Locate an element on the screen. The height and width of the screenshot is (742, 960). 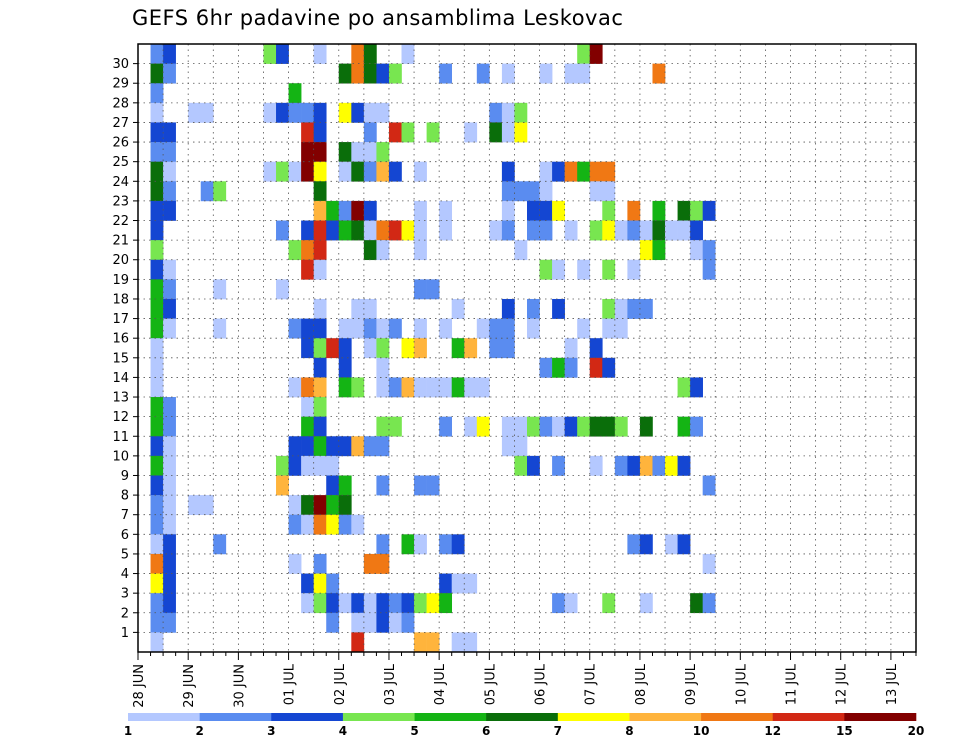
y-tick-label: 29 is located at coordinates (120, 84).